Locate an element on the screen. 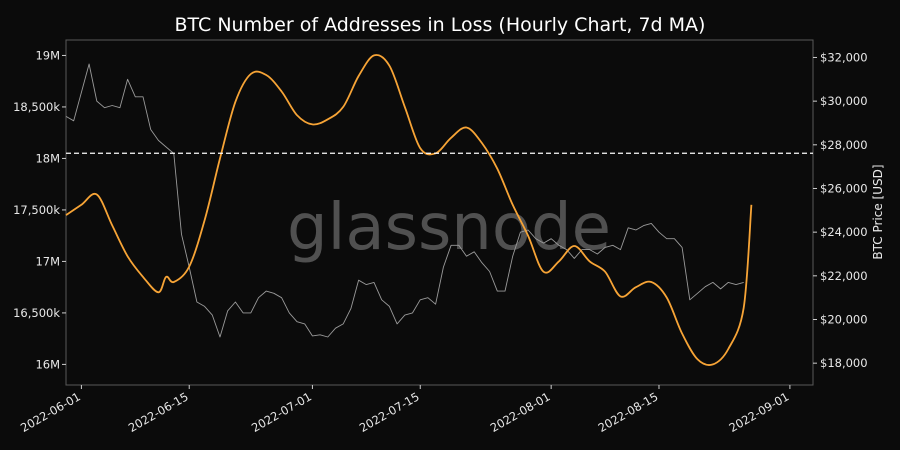  y-right-tick-label: $30,000 is located at coordinates (844, 101).